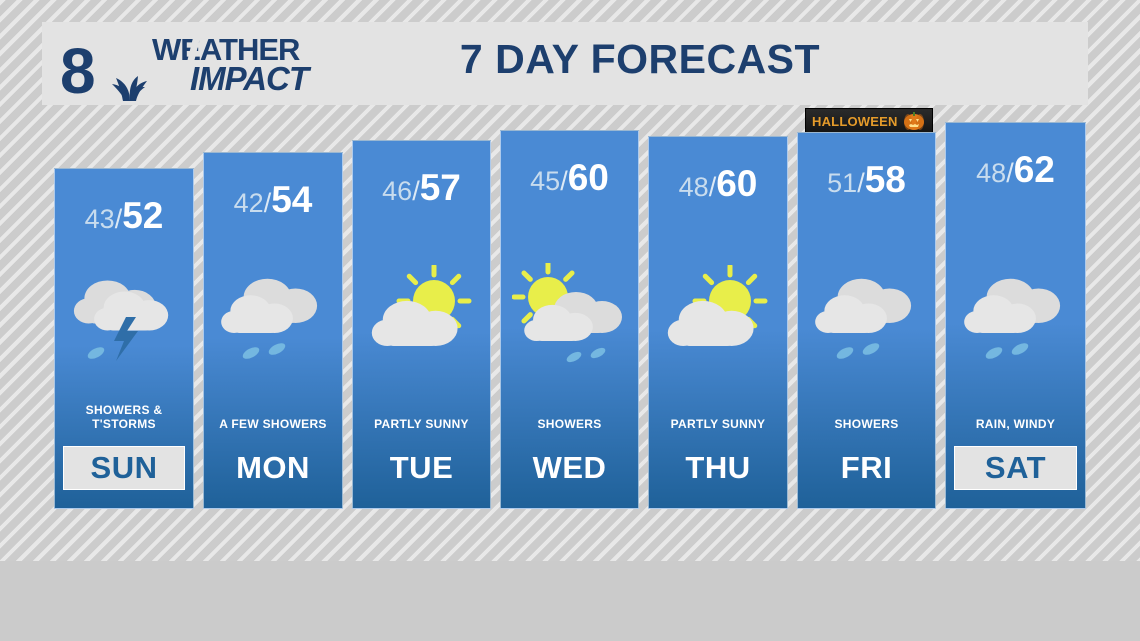  I want to click on forecast-day-column-tue: 46/57 PARTLY SUNNY TUE, so click(421, 324).